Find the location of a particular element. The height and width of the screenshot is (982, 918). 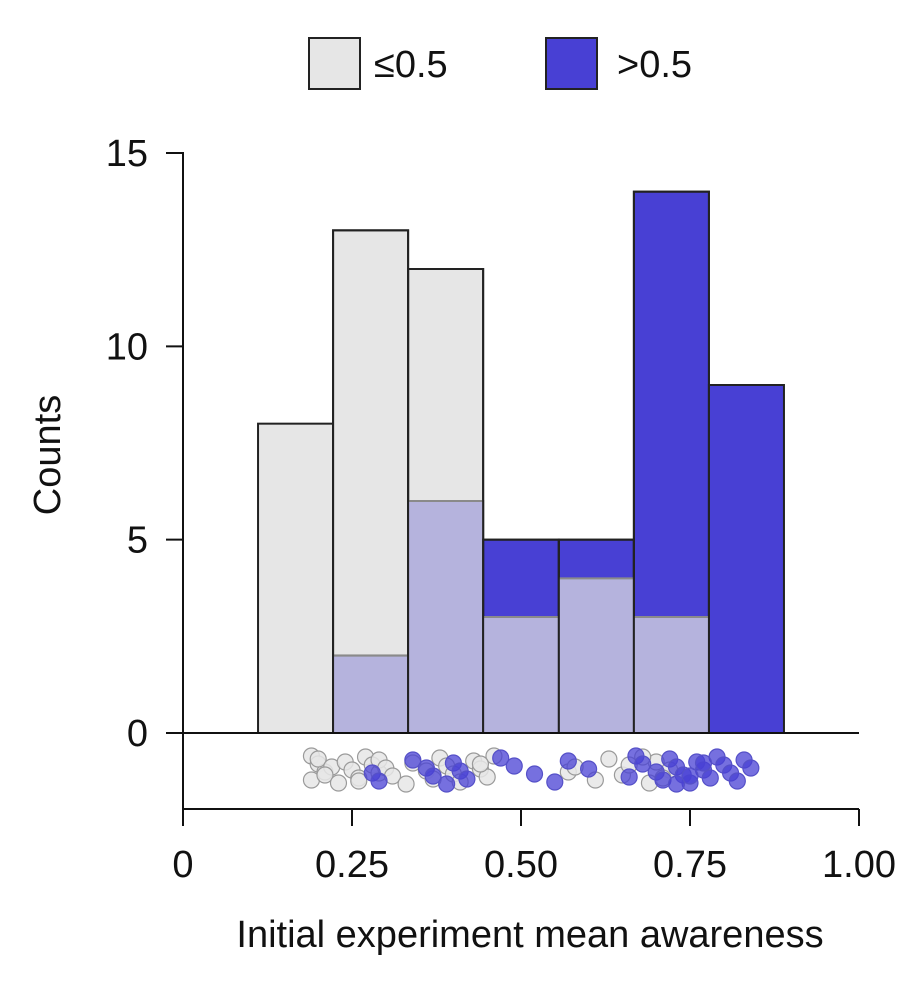

x-tick-label: 0.25 is located at coordinates (352, 865).